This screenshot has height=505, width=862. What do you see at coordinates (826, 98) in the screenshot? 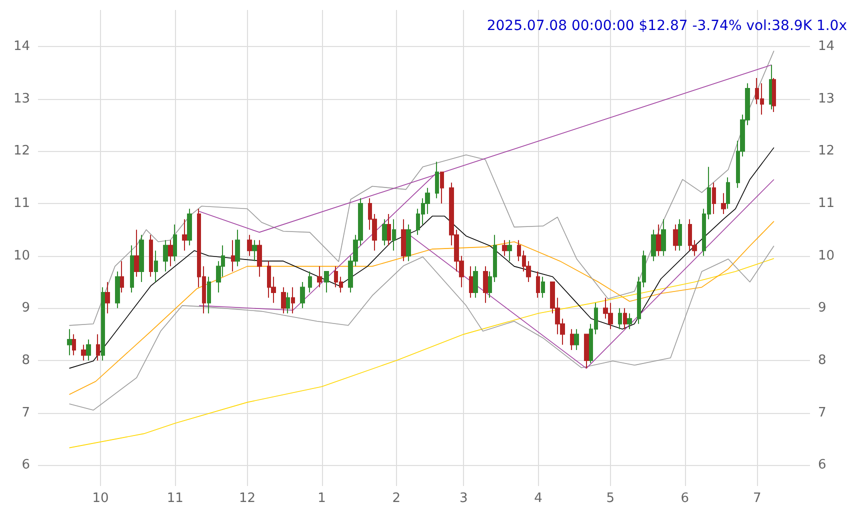
I see `y2-tick-label: 13` at bounding box center [826, 98].